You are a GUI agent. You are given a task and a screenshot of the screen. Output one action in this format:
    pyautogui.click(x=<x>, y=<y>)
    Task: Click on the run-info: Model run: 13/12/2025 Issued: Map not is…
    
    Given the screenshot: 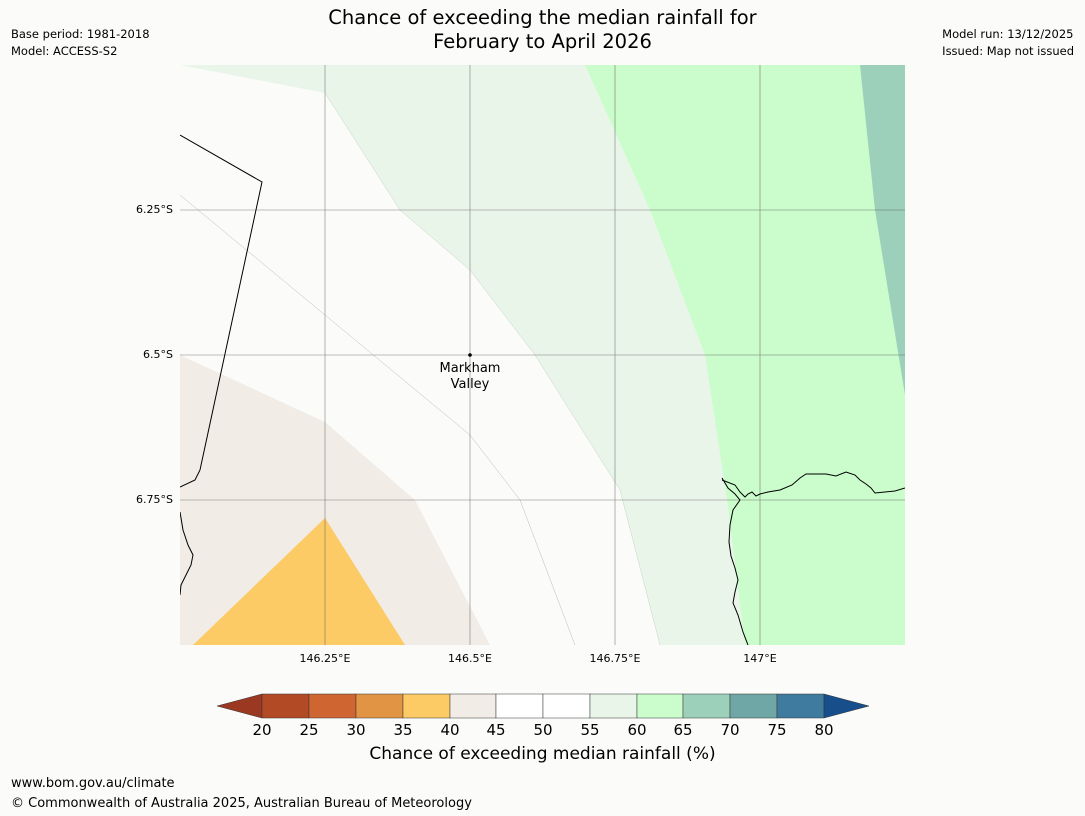 What is the action you would take?
    pyautogui.click(x=1008, y=43)
    